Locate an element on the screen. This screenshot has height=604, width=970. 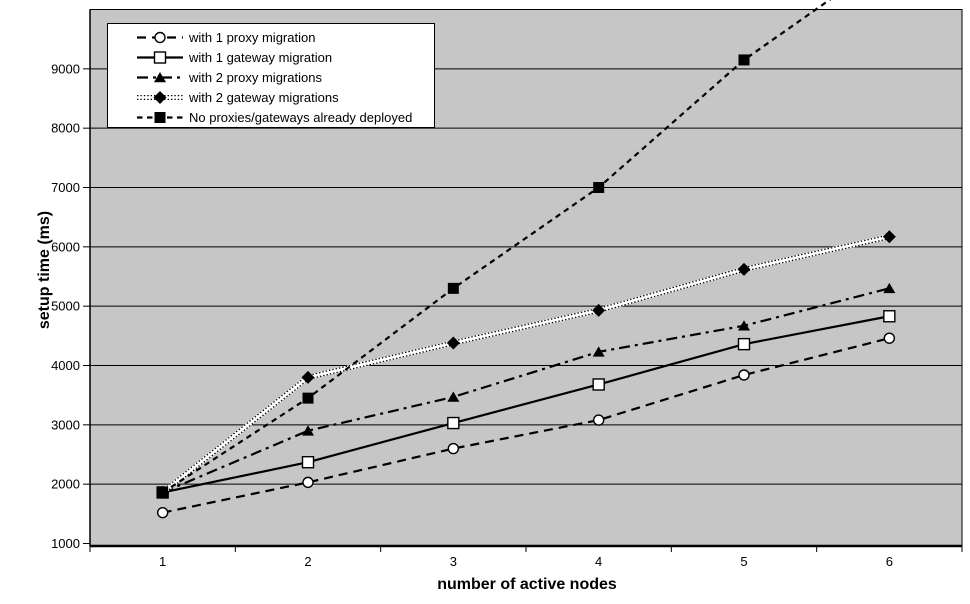
legend-item: with 2 gateway migrations is located at coordinates (285, 97).